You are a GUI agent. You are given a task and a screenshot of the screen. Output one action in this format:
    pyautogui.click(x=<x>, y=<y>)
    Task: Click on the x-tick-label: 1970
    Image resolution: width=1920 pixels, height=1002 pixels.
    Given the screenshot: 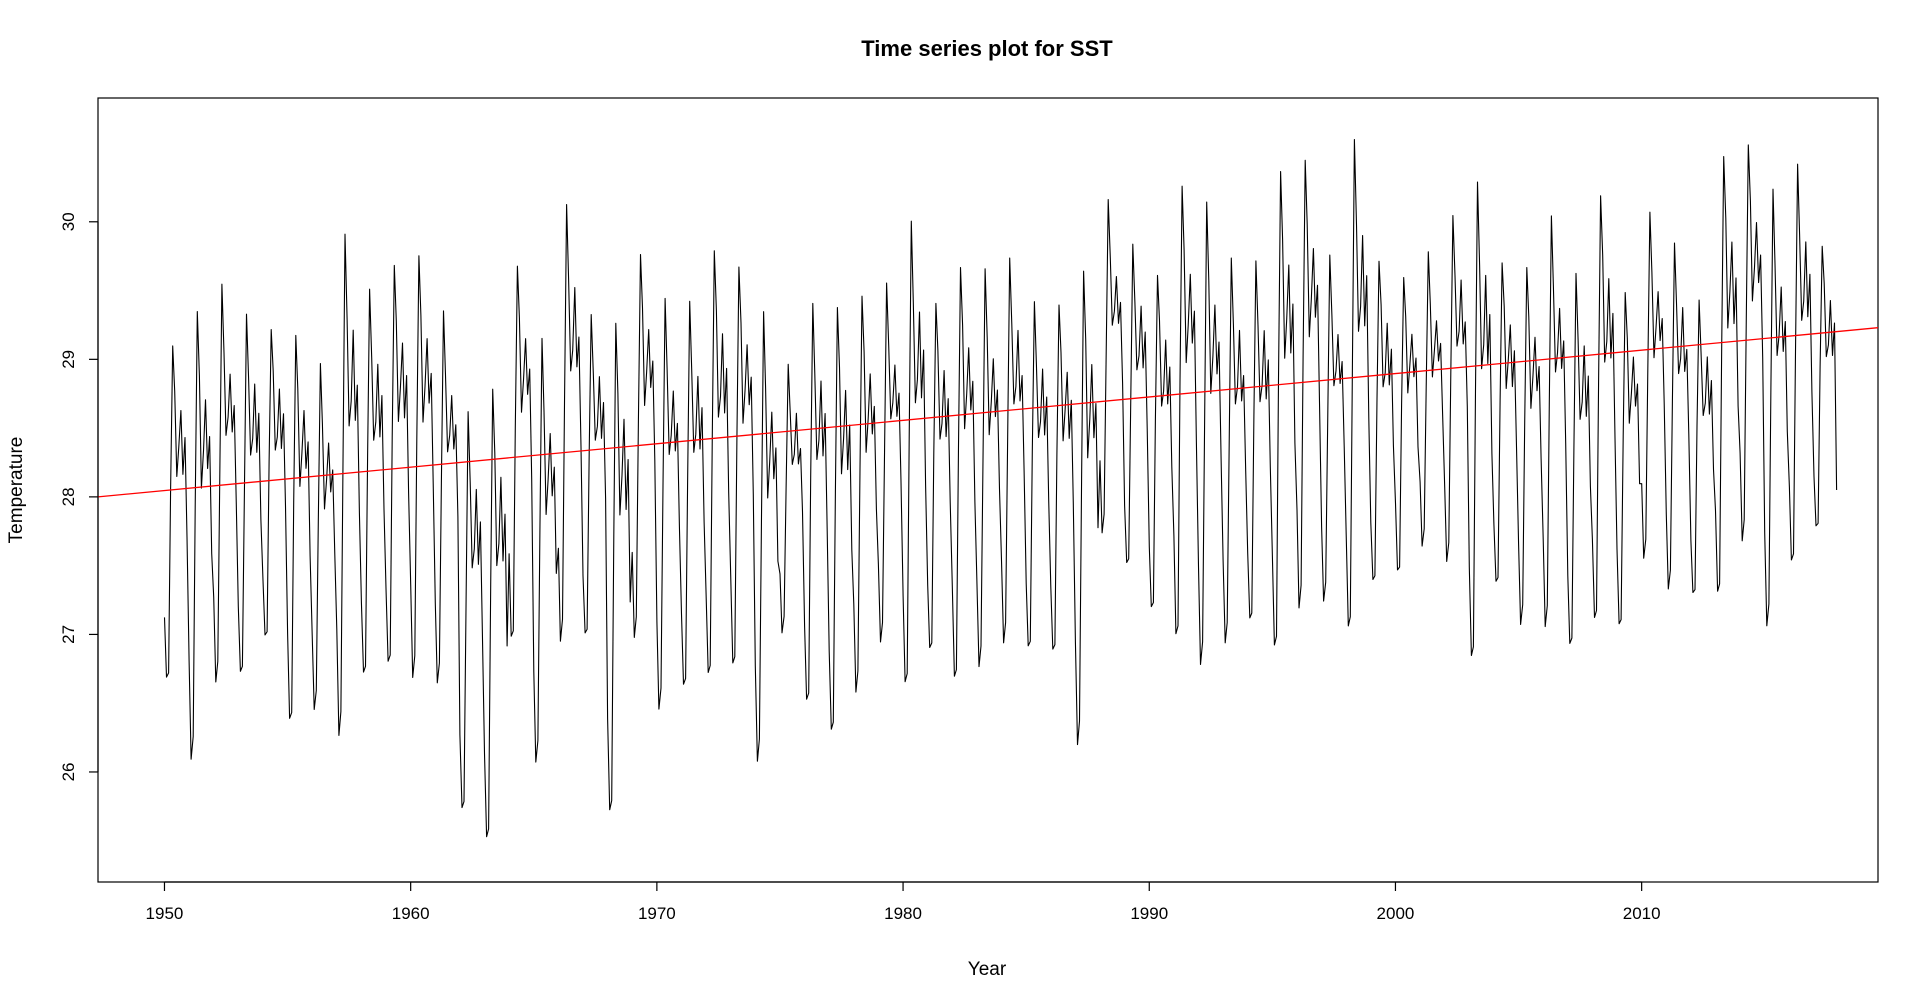 What is the action you would take?
    pyautogui.click(x=657, y=913)
    